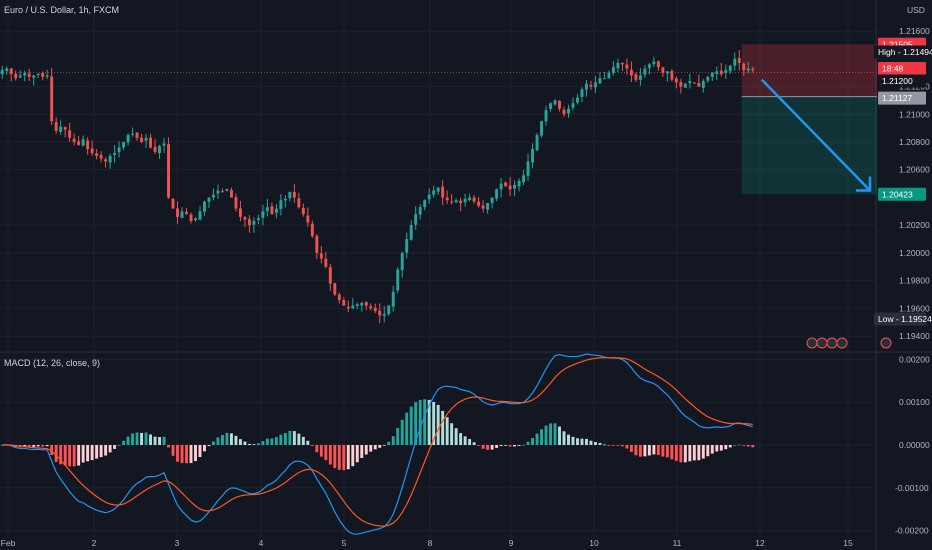 This screenshot has width=932, height=550. I want to click on time-tick-label: 5, so click(344, 543).